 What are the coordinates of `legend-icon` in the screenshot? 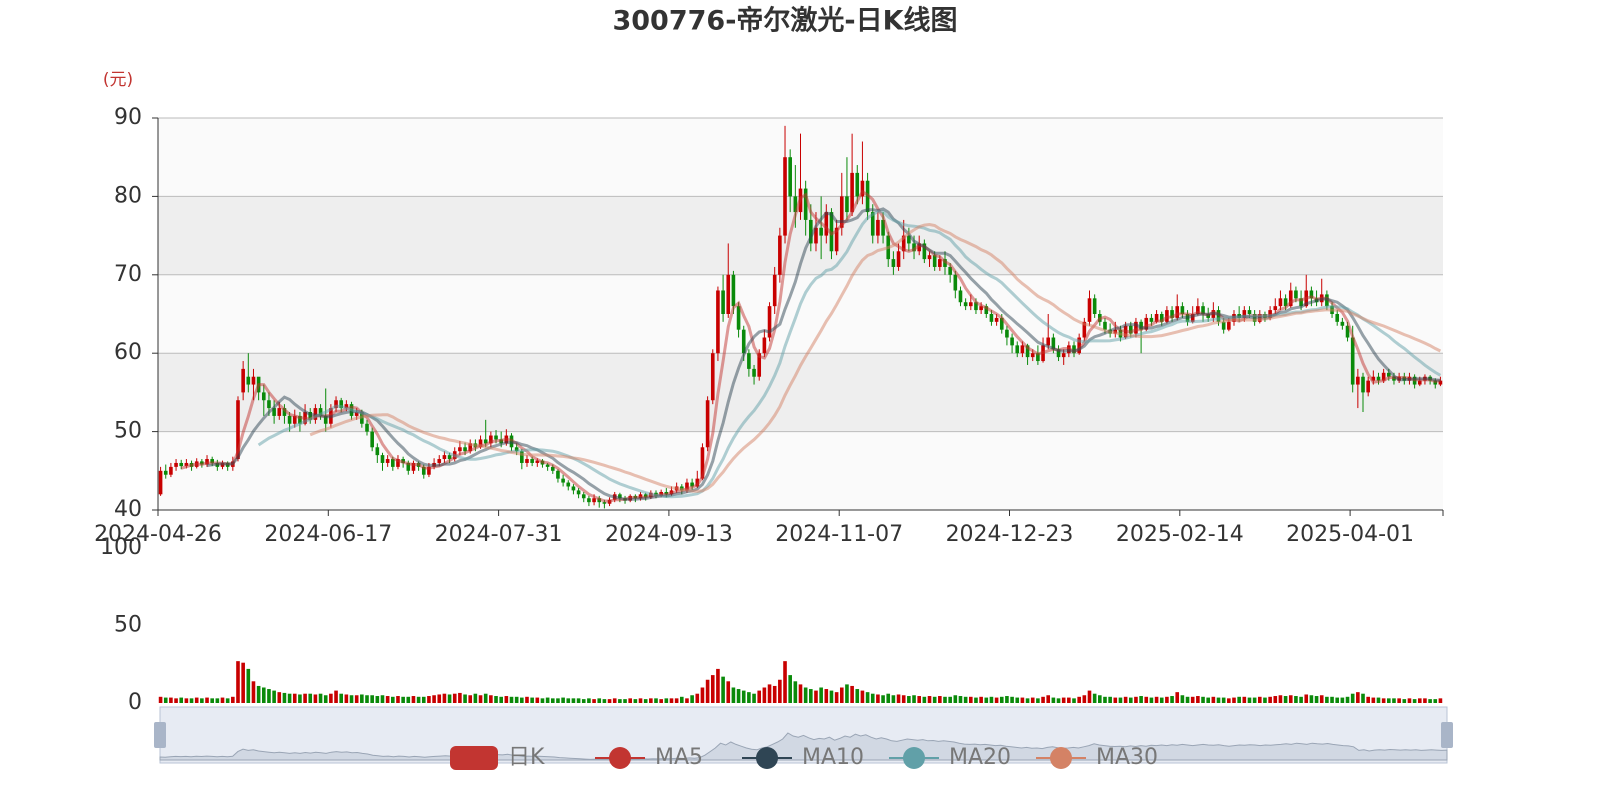 It's located at (914, 758).